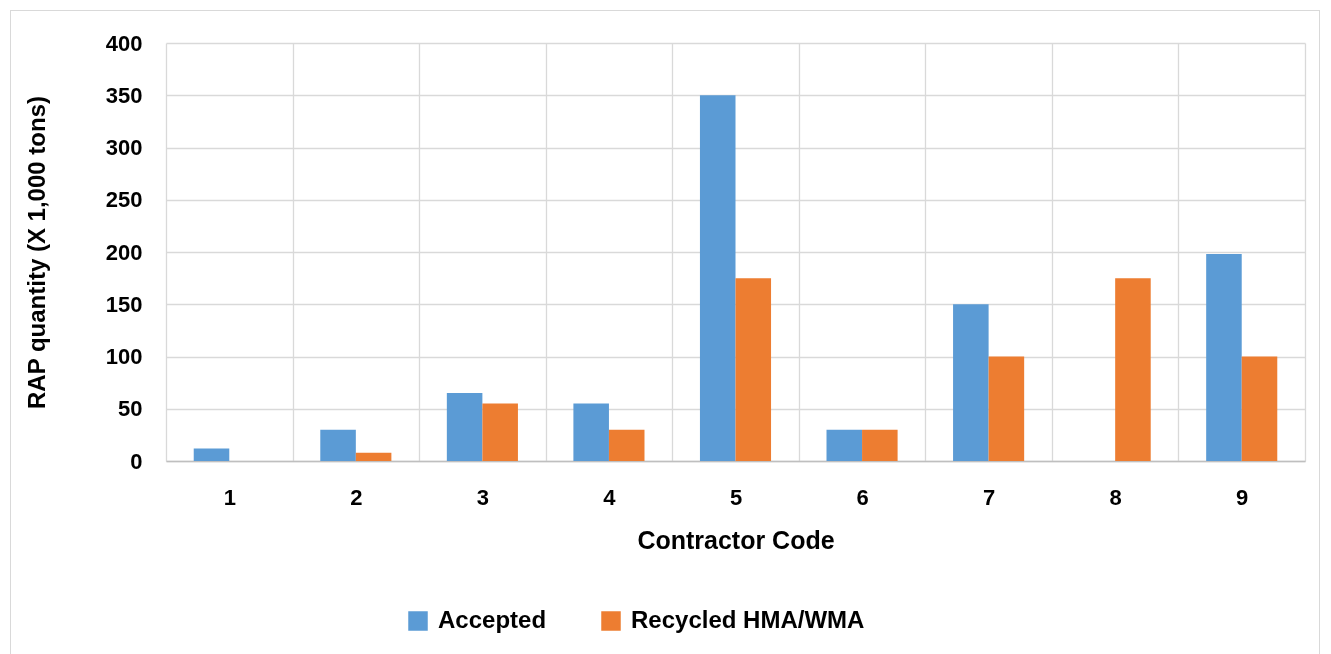 This screenshot has width=1331, height=654. I want to click on x-tick-label: 4, so click(610, 497).